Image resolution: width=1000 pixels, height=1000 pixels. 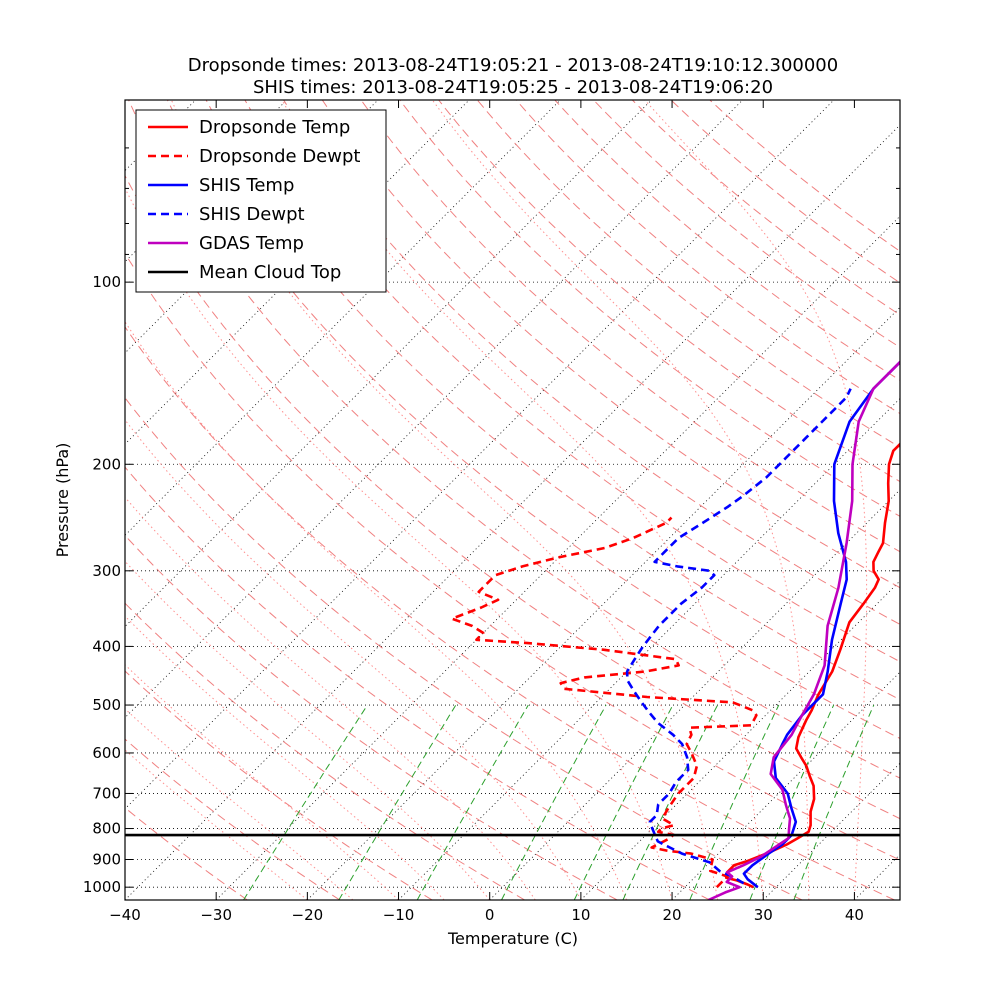 I want to click on x-tick-label: 40, so click(x=854, y=915).